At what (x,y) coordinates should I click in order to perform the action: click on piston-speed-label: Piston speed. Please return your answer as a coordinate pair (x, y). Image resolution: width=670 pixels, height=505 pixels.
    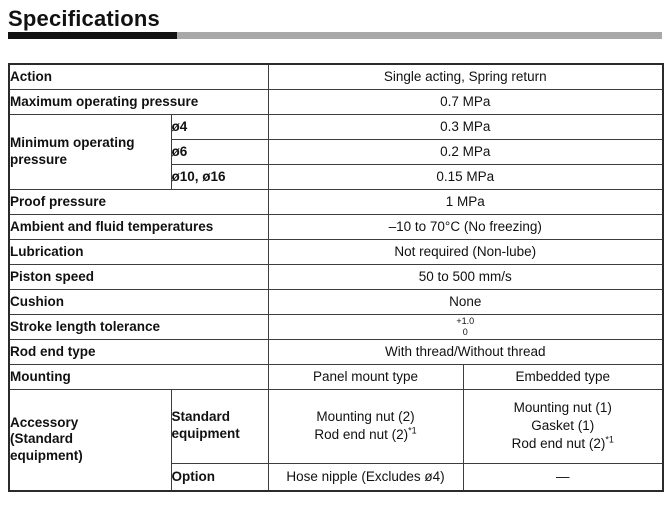
    Looking at the image, I should click on (138, 276).